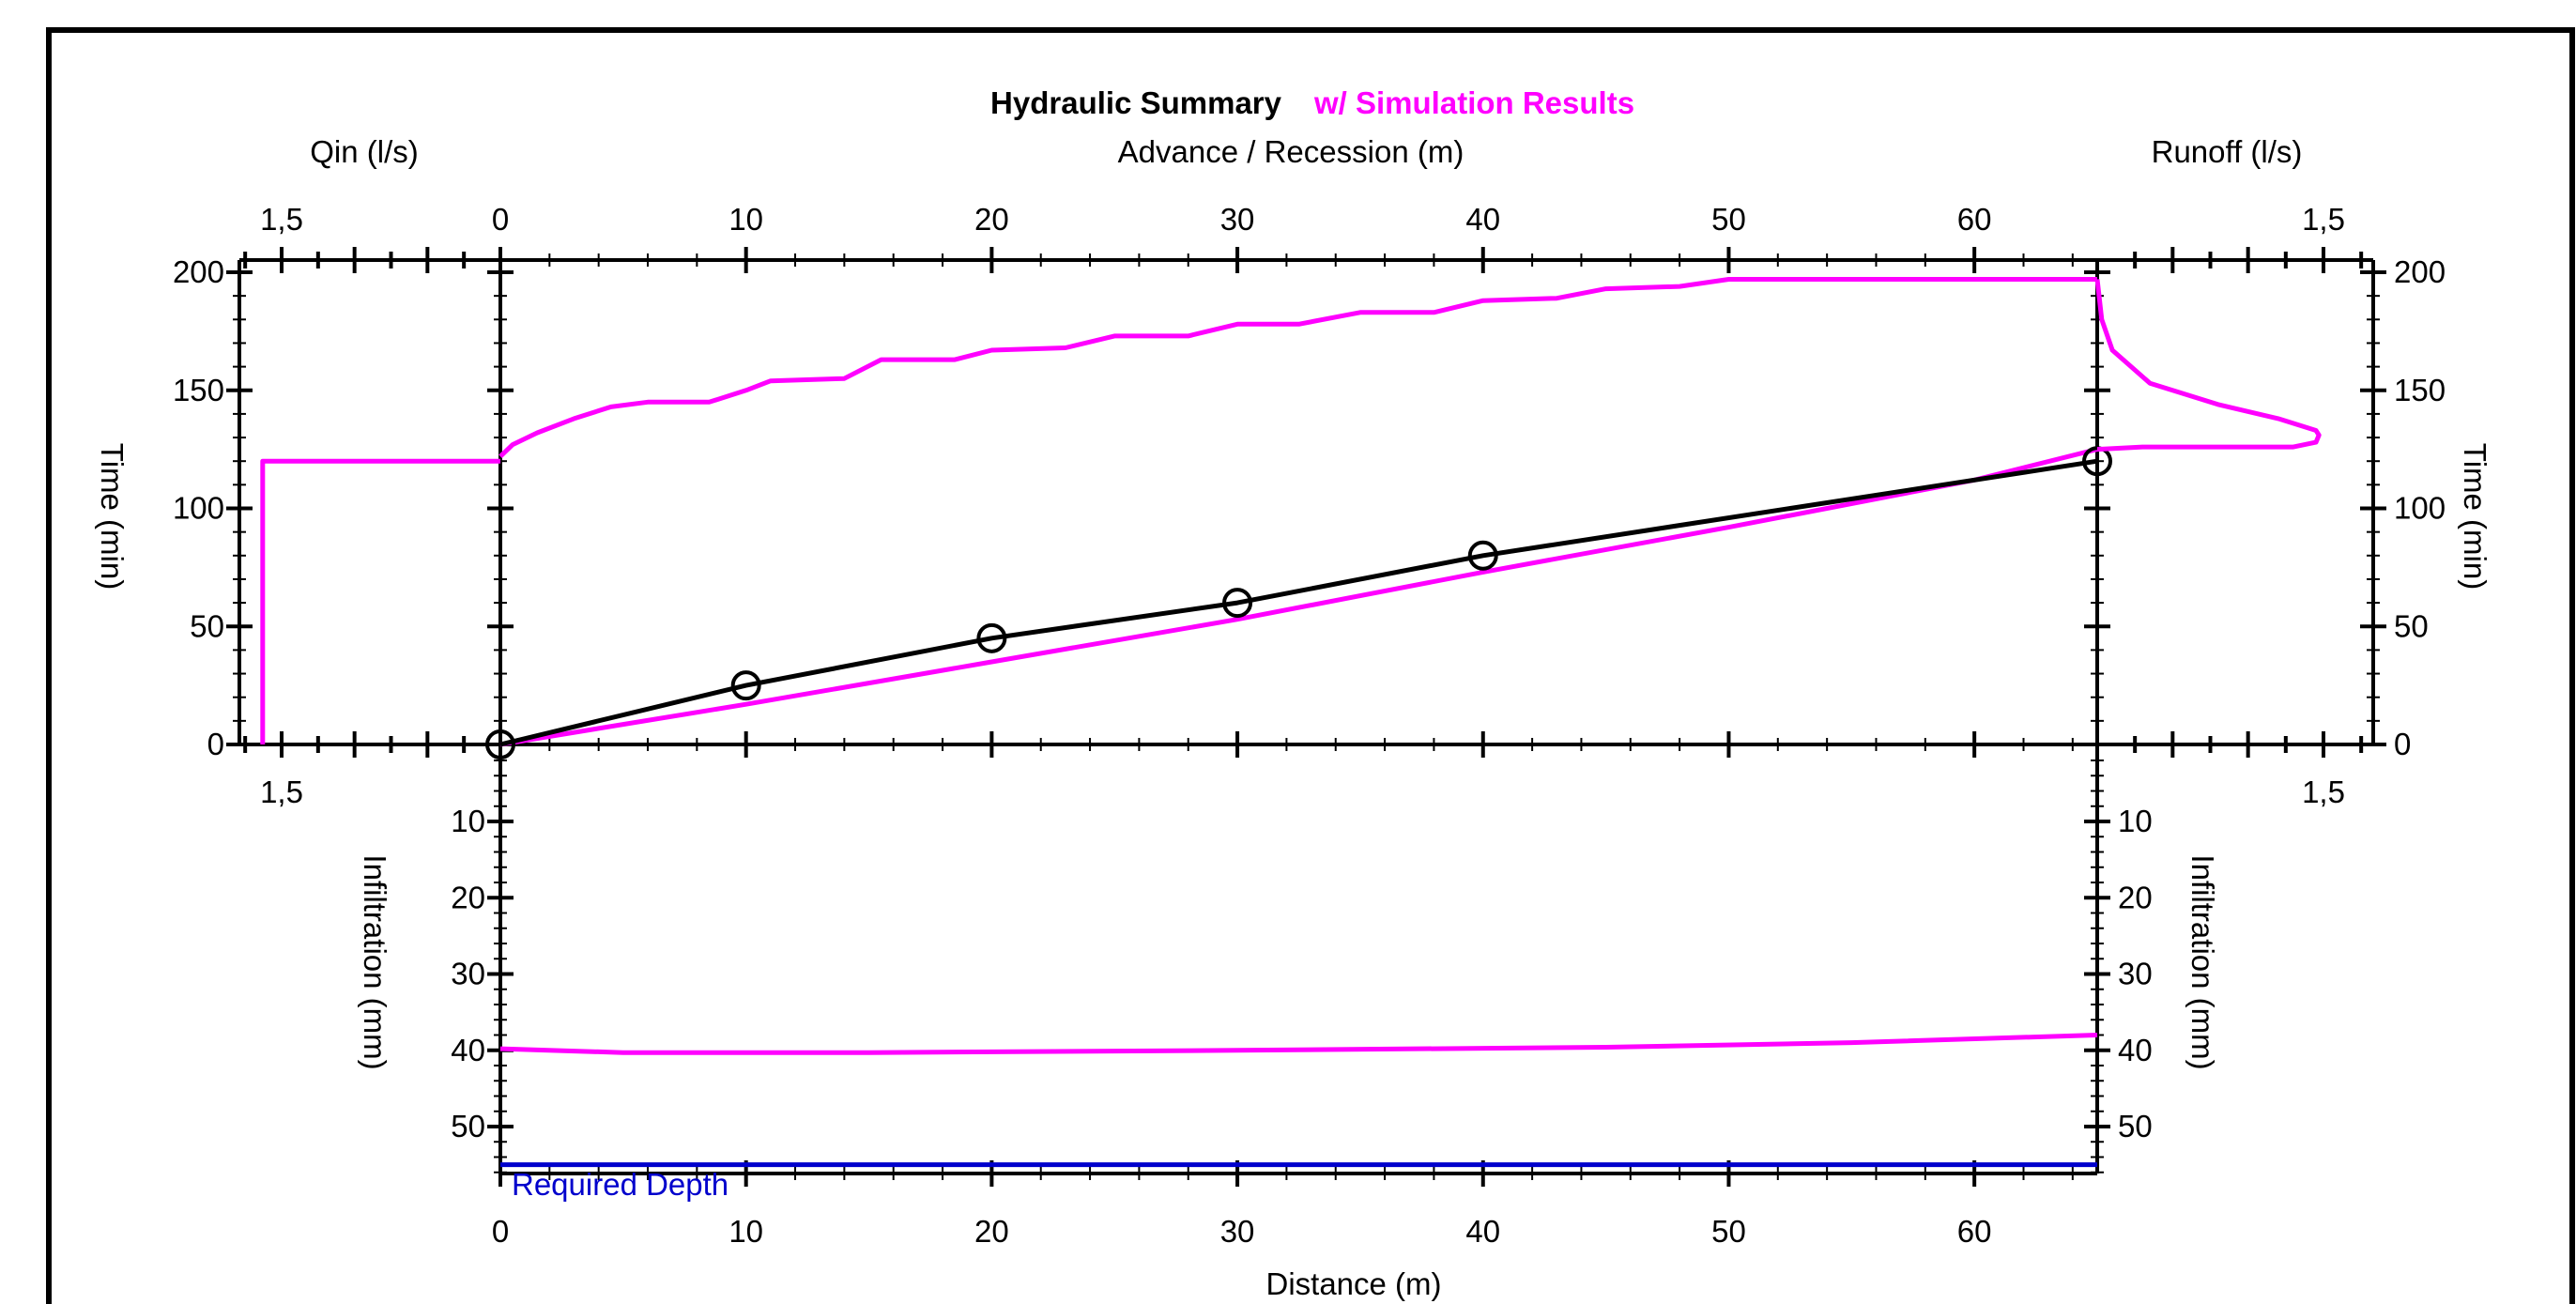  Describe the element at coordinates (2208, 366) in the screenshot. I see `runoff-series-line` at that location.